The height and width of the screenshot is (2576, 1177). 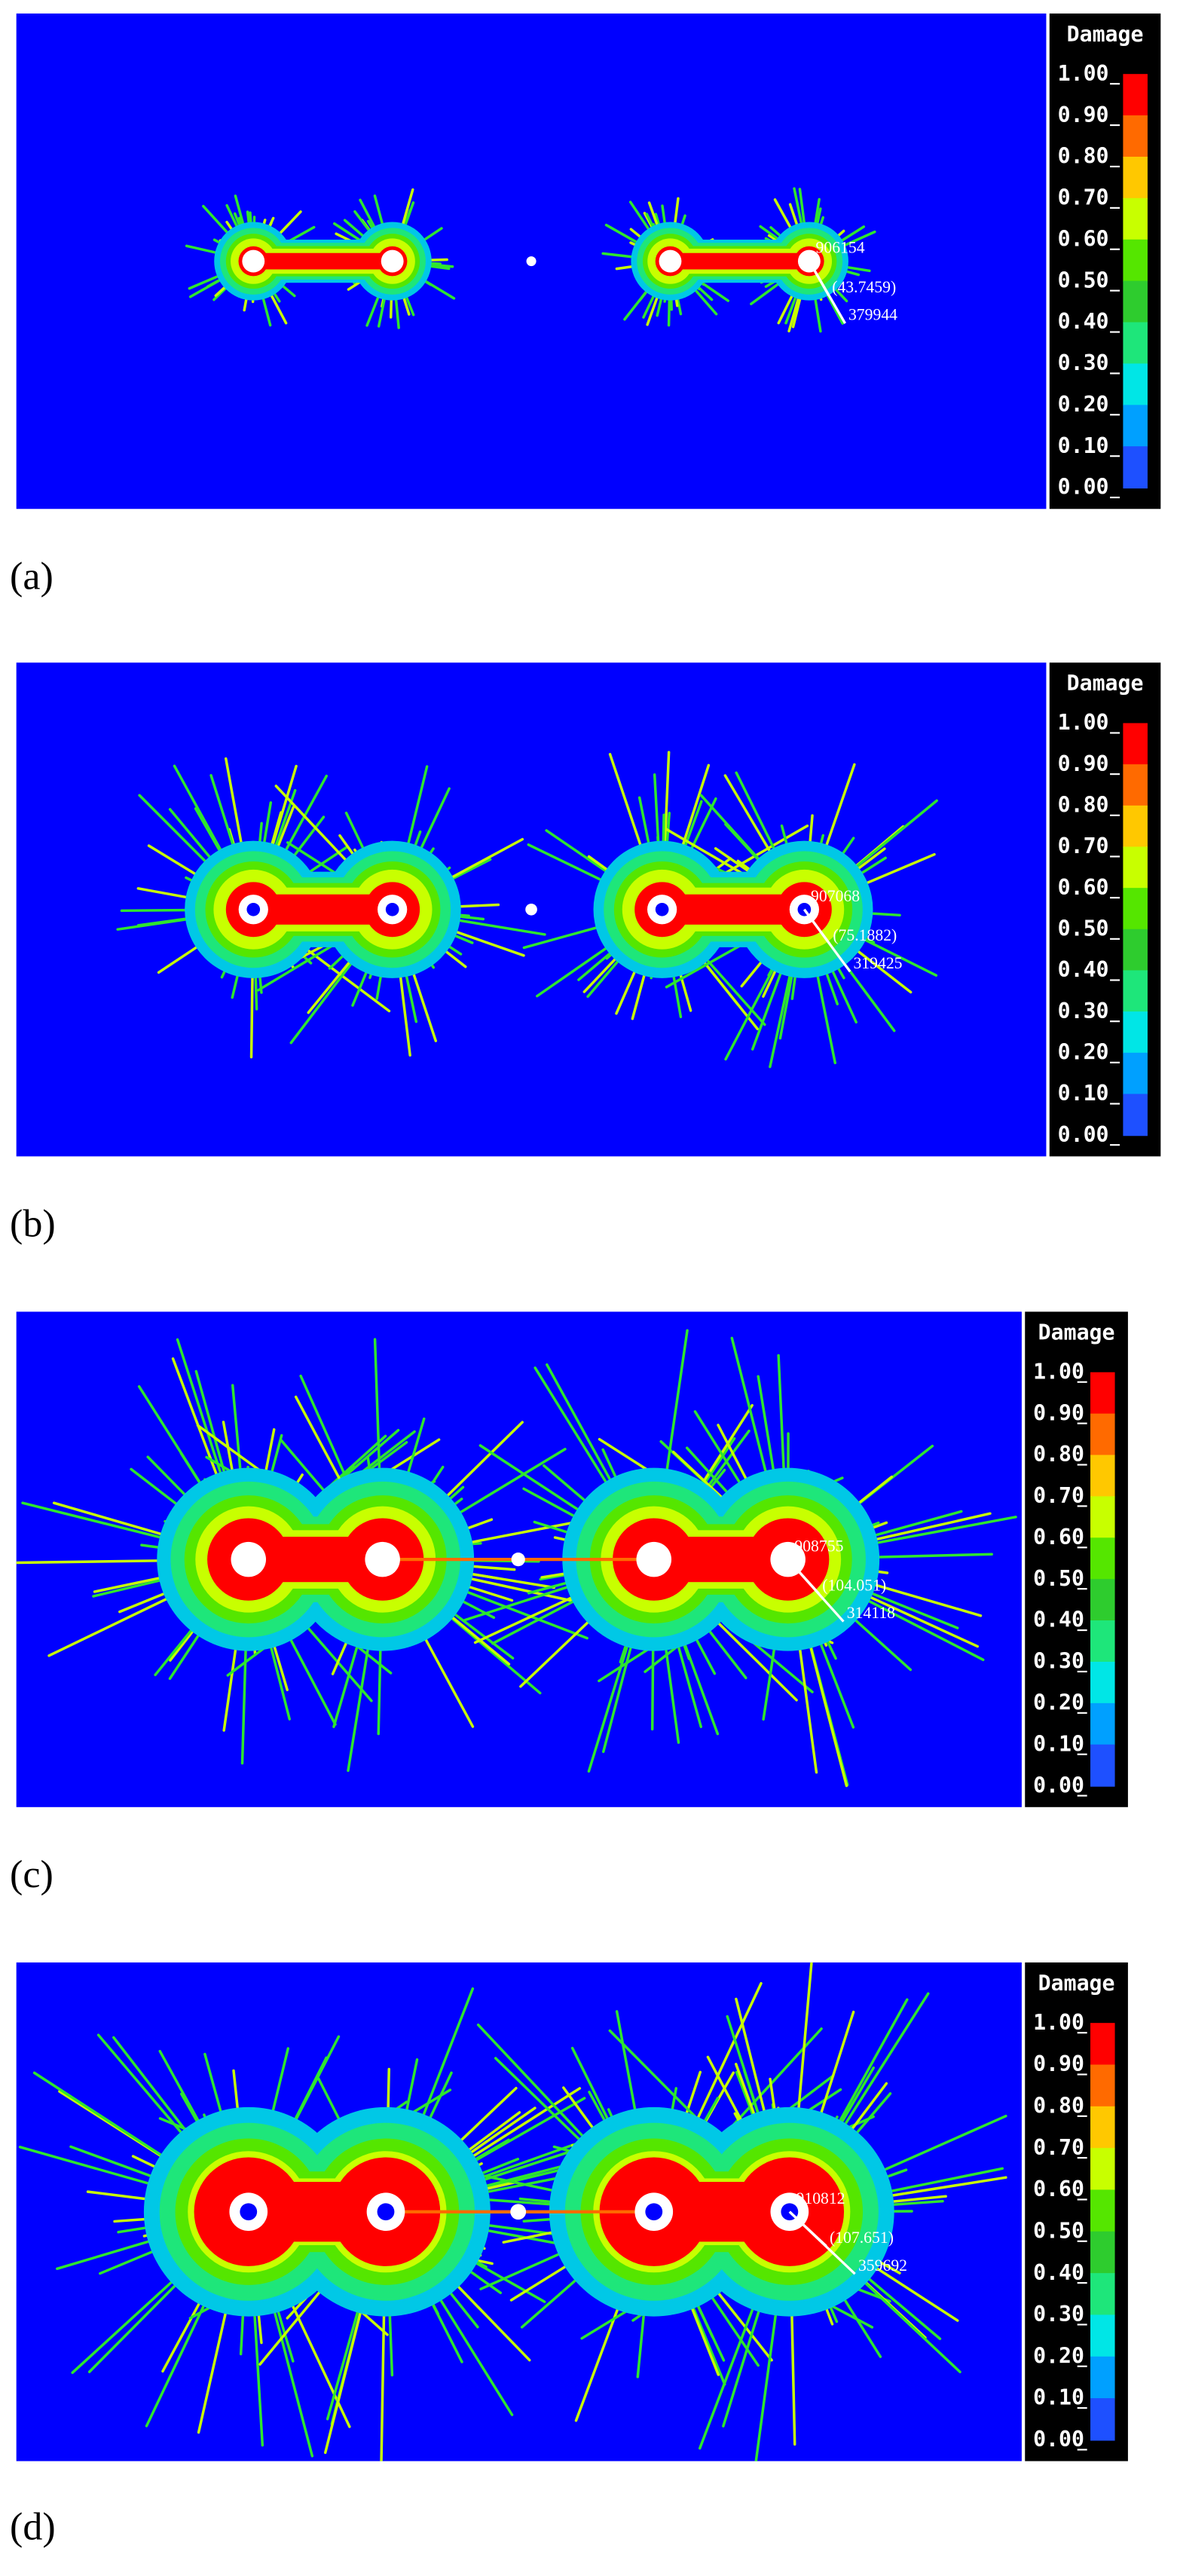 What do you see at coordinates (33, 1225) in the screenshot?
I see `panel-label: (b)` at bounding box center [33, 1225].